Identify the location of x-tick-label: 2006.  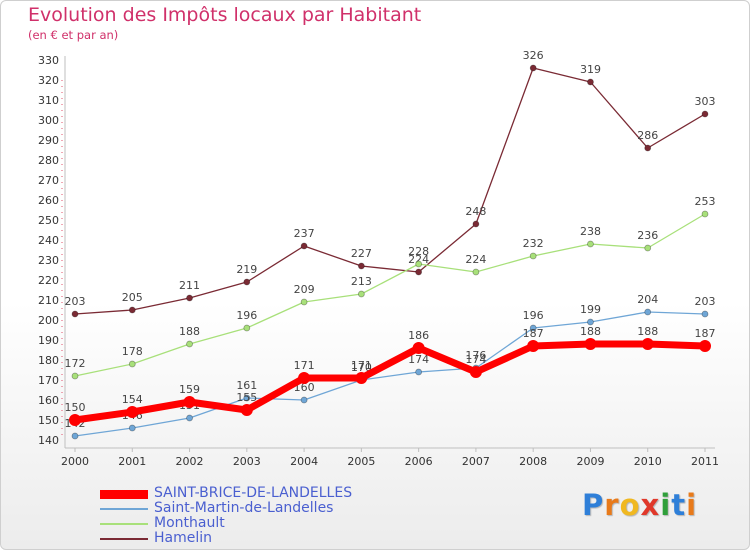
(419, 461).